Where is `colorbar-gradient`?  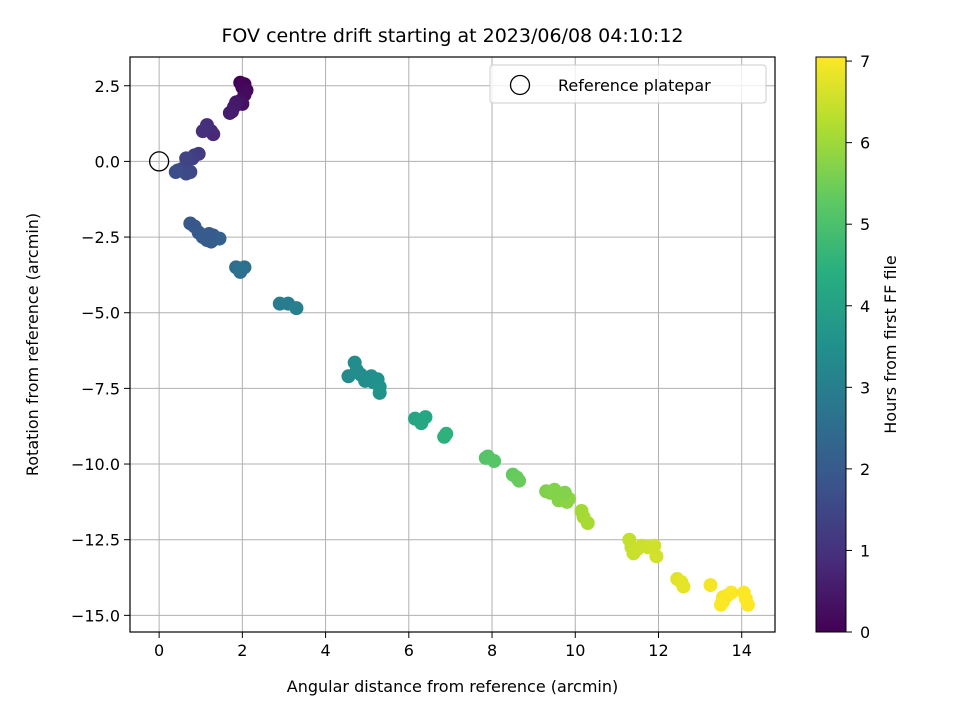 colorbar-gradient is located at coordinates (831, 344).